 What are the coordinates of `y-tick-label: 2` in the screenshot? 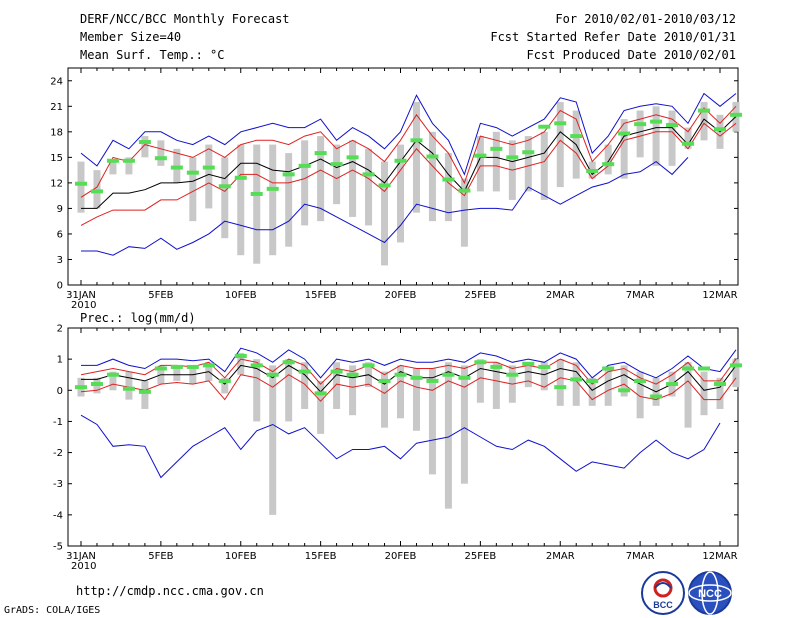 It's located at (60, 329).